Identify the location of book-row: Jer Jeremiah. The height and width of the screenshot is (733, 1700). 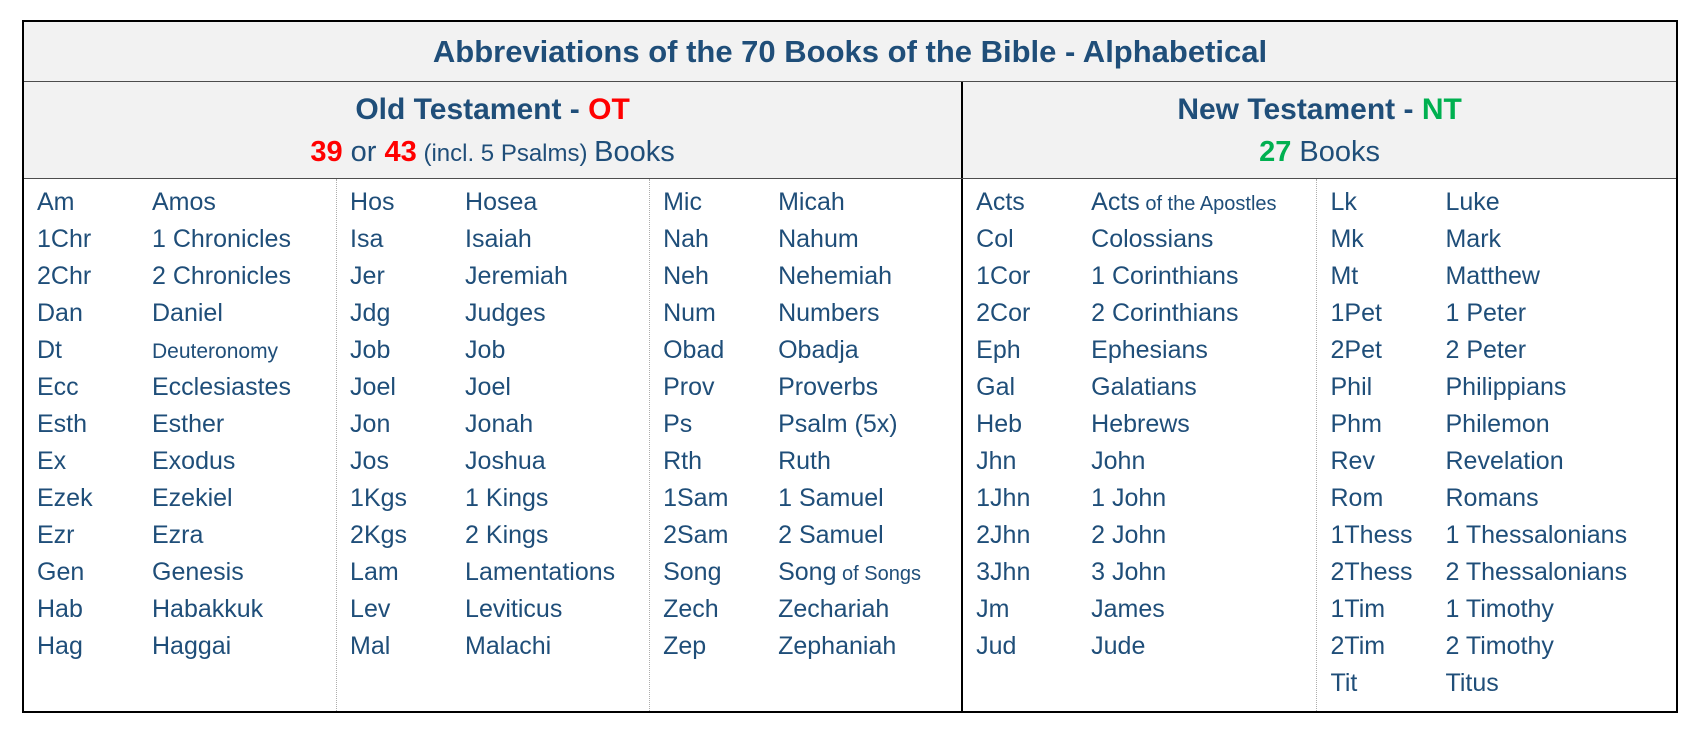
(499, 276).